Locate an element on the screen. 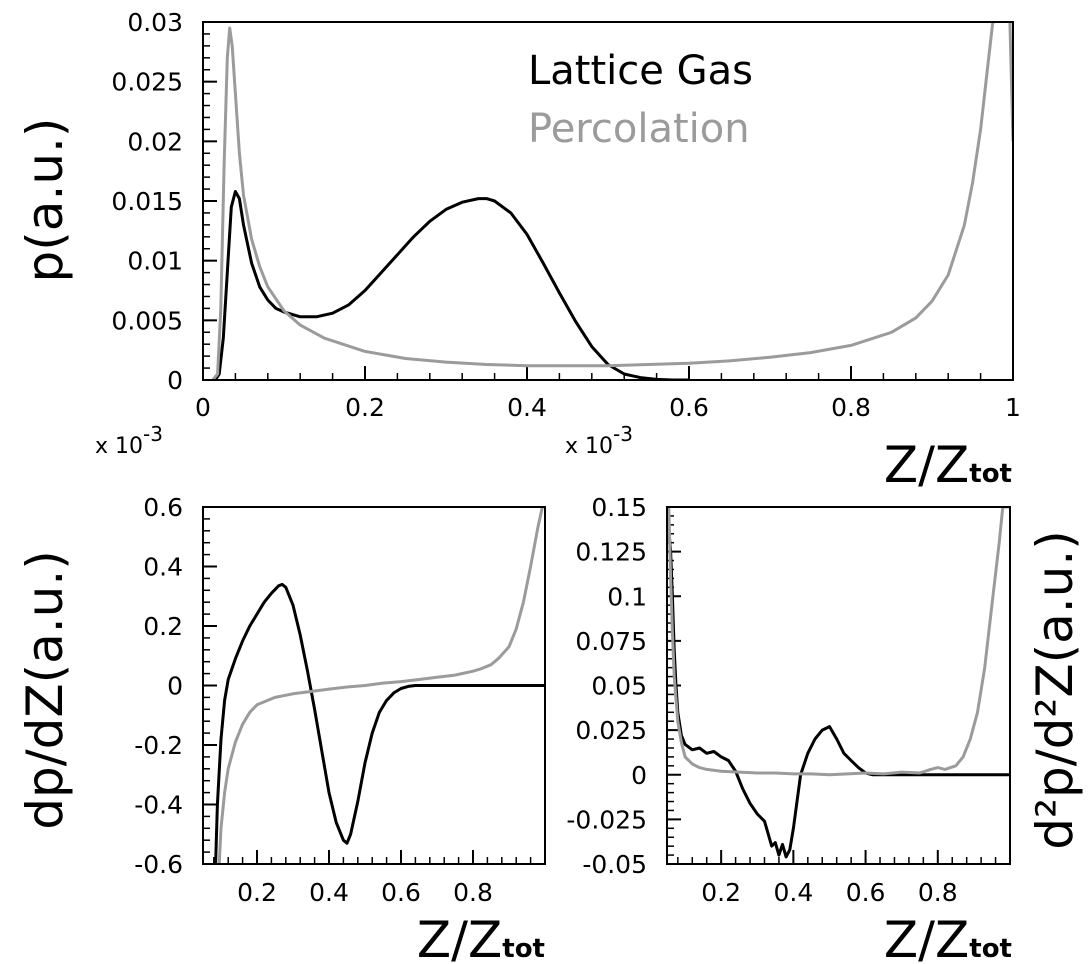  bl-x-axis-title-main: Z/Z is located at coordinates (459, 937).